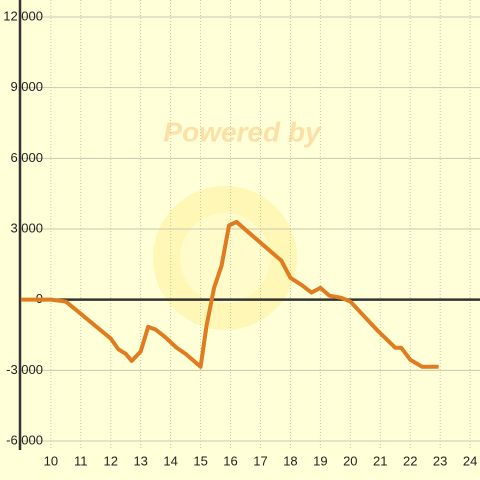  What do you see at coordinates (230, 460) in the screenshot?
I see `x-tick-label: 16` at bounding box center [230, 460].